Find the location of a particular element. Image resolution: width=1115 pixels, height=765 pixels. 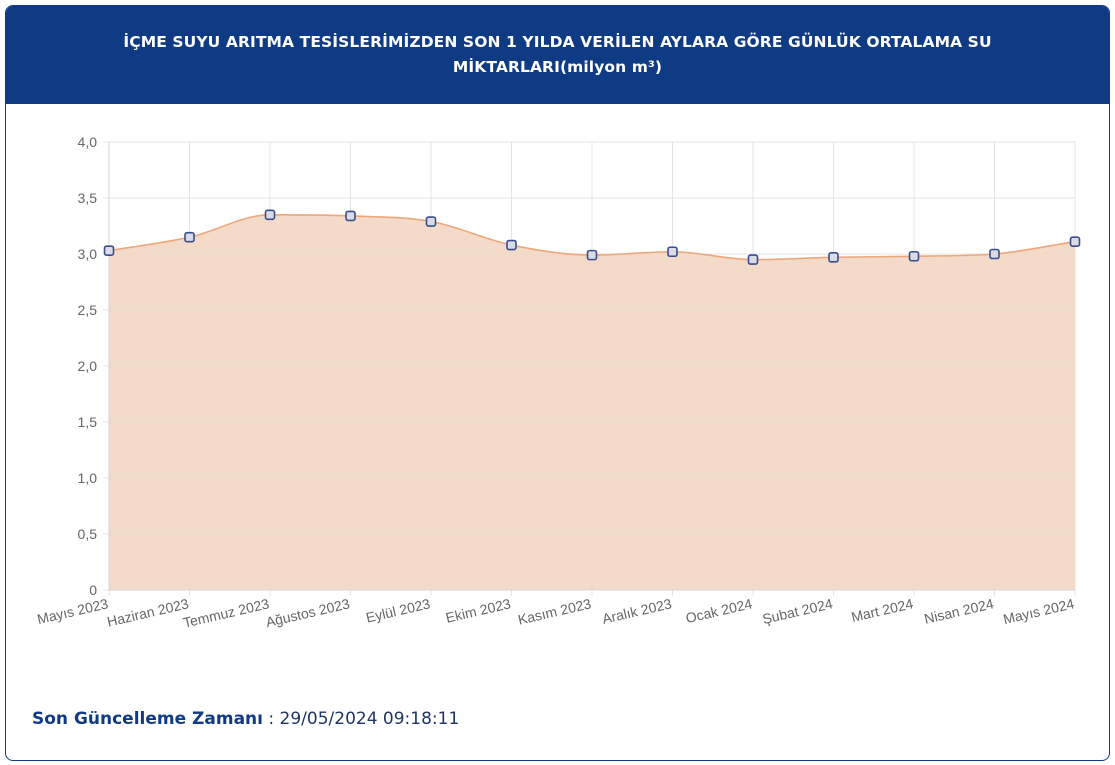

x-tick-label: Şubat 2024 is located at coordinates (798, 611).